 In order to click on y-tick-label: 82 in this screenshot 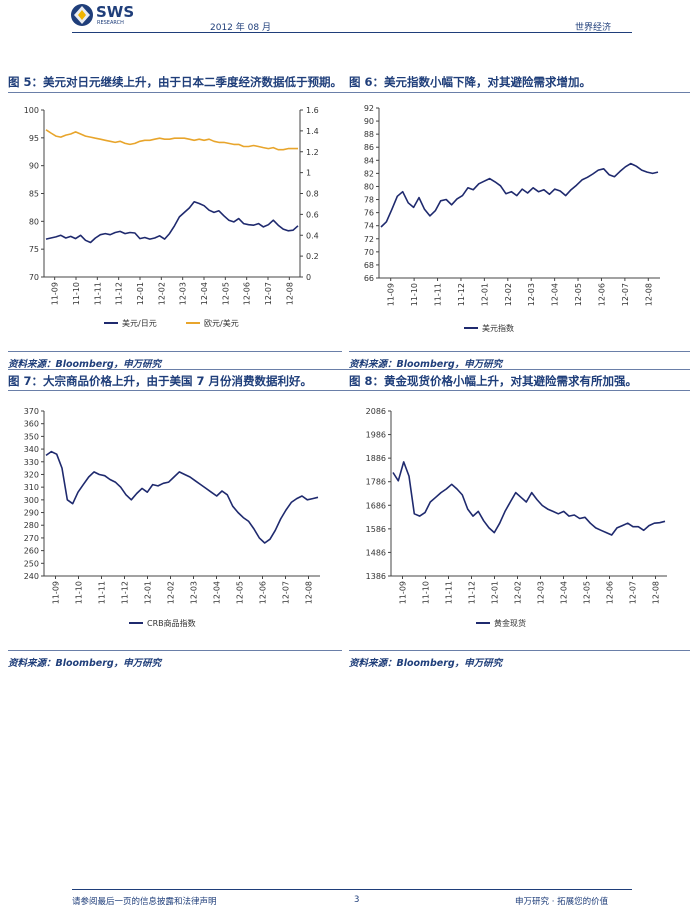, I will do `click(369, 173)`.